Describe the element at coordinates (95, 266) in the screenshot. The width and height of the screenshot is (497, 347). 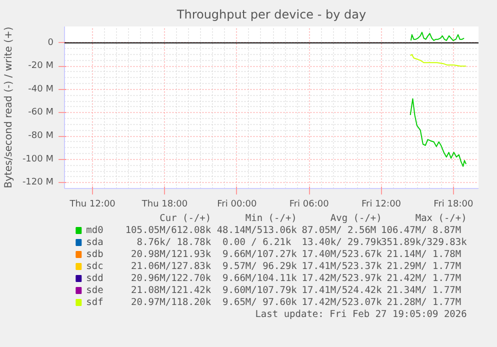
I see `legend-label: sdc` at that location.